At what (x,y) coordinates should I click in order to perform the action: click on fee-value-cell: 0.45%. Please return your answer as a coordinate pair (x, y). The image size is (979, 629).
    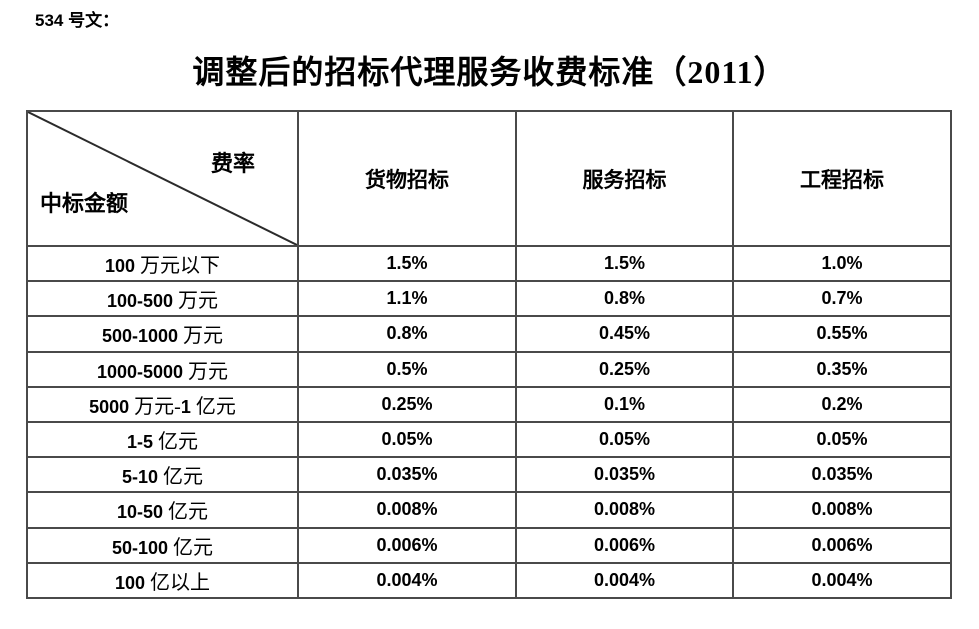
    Looking at the image, I should click on (624, 334).